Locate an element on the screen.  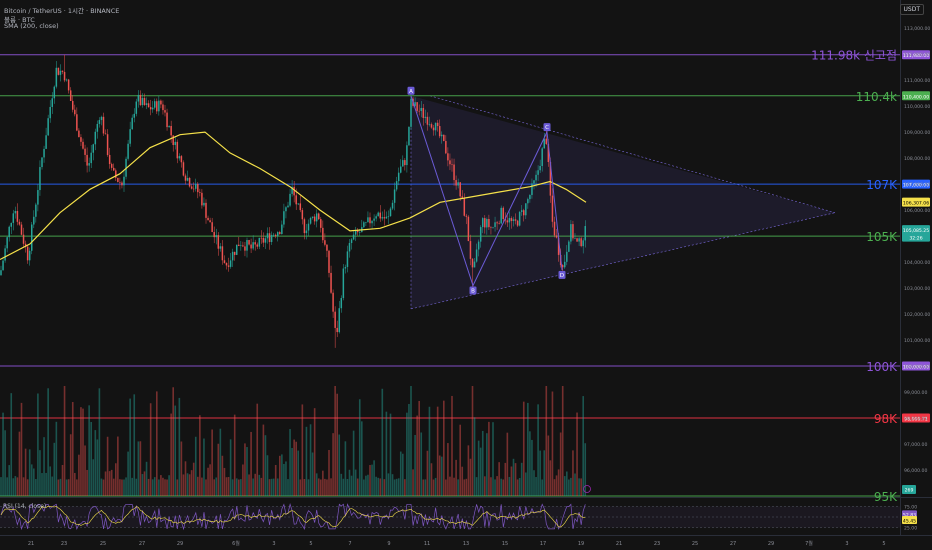
level-label-5: 98K is located at coordinates (886, 419).